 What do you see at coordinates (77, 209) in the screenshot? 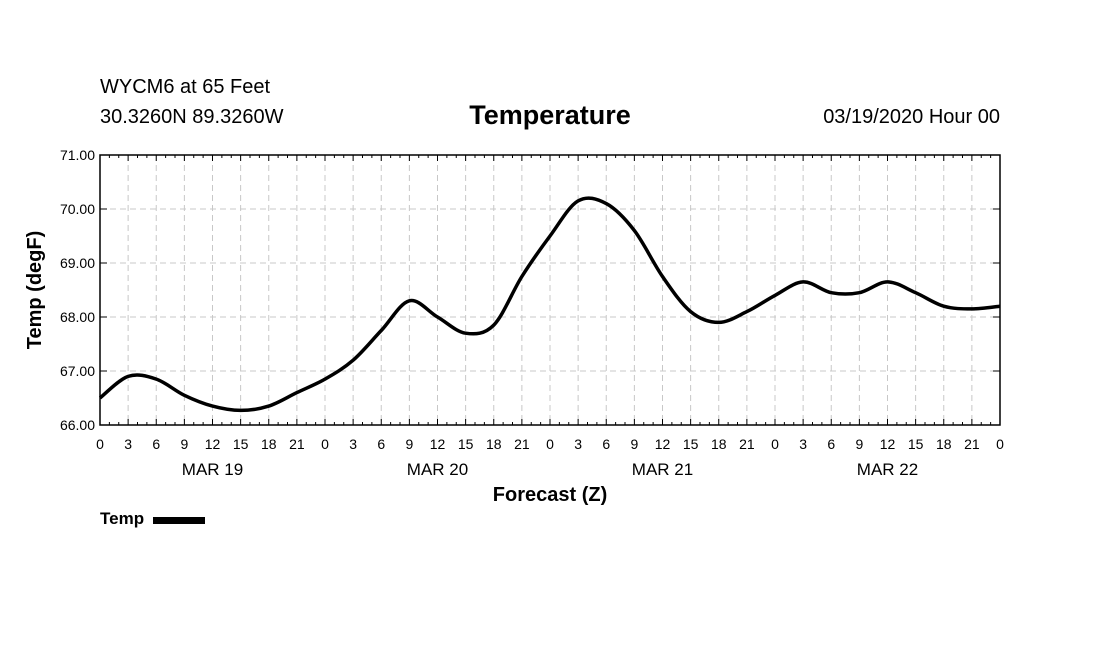
I see `y-tick-label: 70.00` at bounding box center [77, 209].